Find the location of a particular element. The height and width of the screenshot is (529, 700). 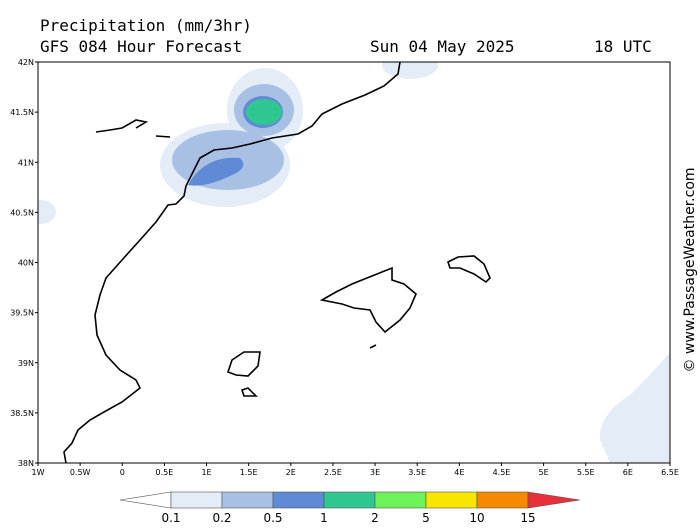

lon-label: 5.5E is located at coordinates (586, 472).